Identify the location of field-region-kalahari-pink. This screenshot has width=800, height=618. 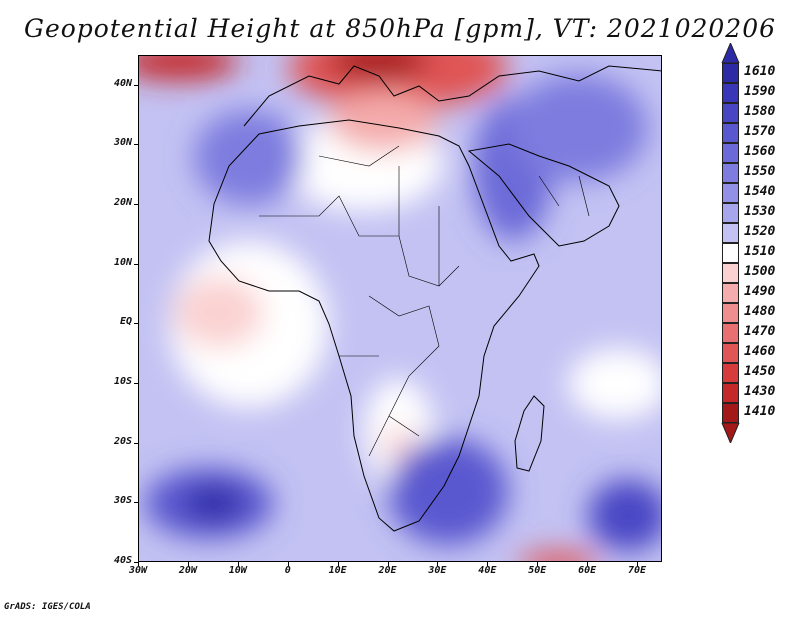
(398, 443).